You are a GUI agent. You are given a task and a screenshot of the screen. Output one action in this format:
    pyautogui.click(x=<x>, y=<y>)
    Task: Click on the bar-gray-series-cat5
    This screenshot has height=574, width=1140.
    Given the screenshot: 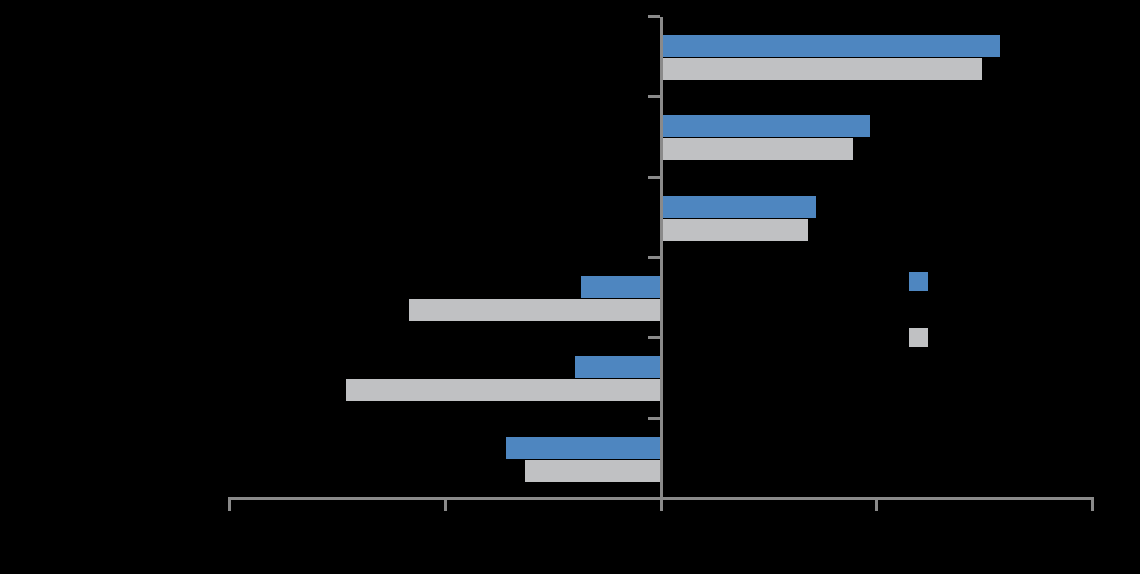 What is the action you would take?
    pyautogui.click(x=503, y=390)
    